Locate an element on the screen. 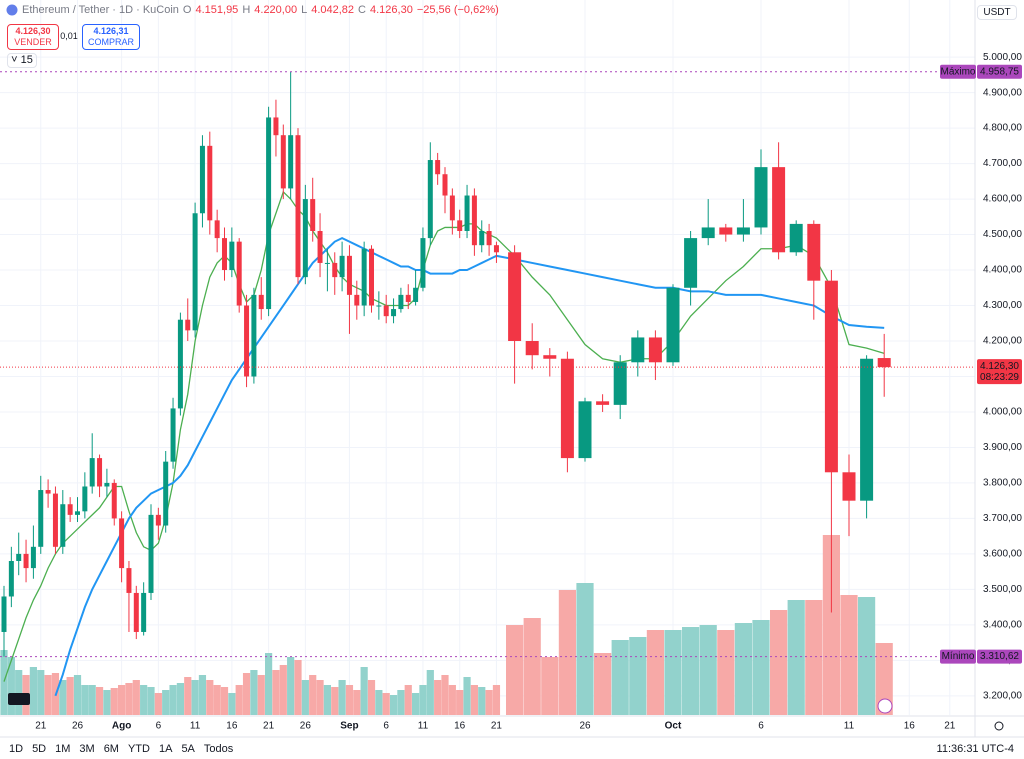 Image resolution: width=1024 pixels, height=759 pixels. range-button: 3M is located at coordinates (87, 748).